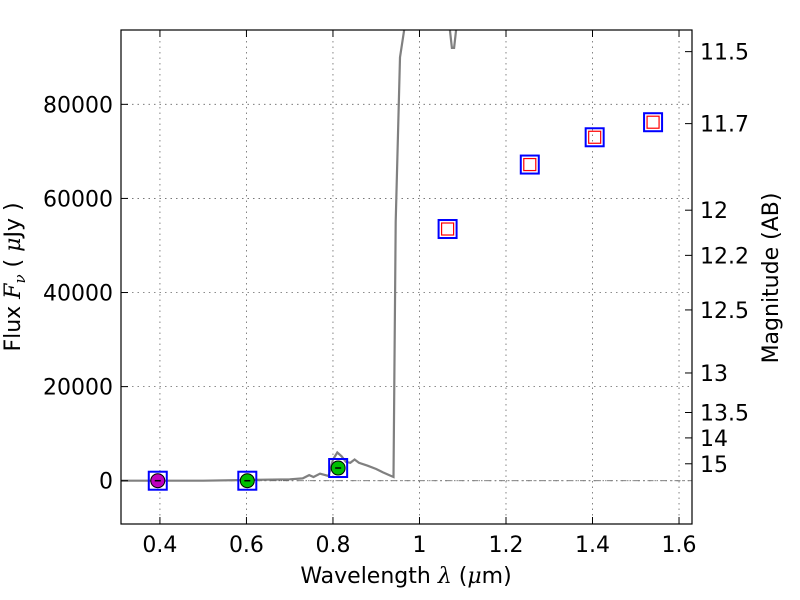 This screenshot has width=800, height=600. I want to click on right-tick-label: 12, so click(714, 211).